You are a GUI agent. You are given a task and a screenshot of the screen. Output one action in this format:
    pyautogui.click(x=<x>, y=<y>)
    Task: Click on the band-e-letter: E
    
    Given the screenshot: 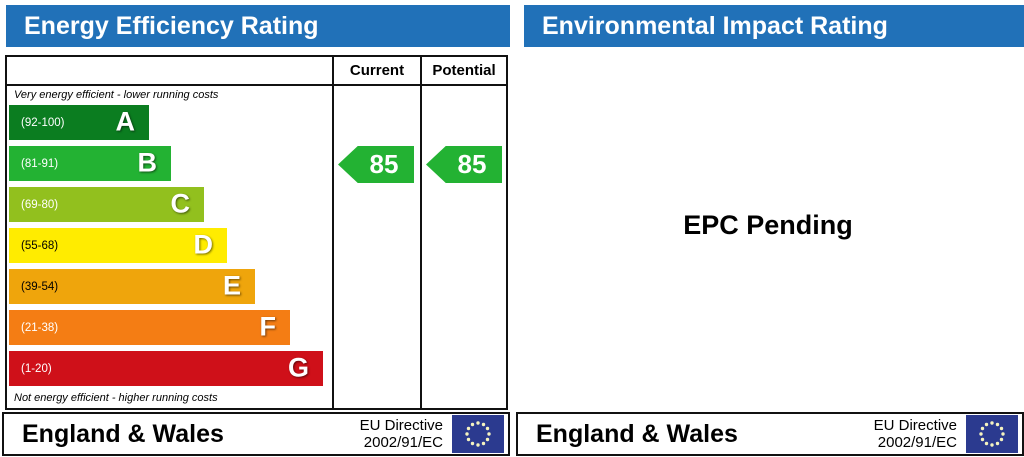 What is the action you would take?
    pyautogui.click(x=231, y=284)
    